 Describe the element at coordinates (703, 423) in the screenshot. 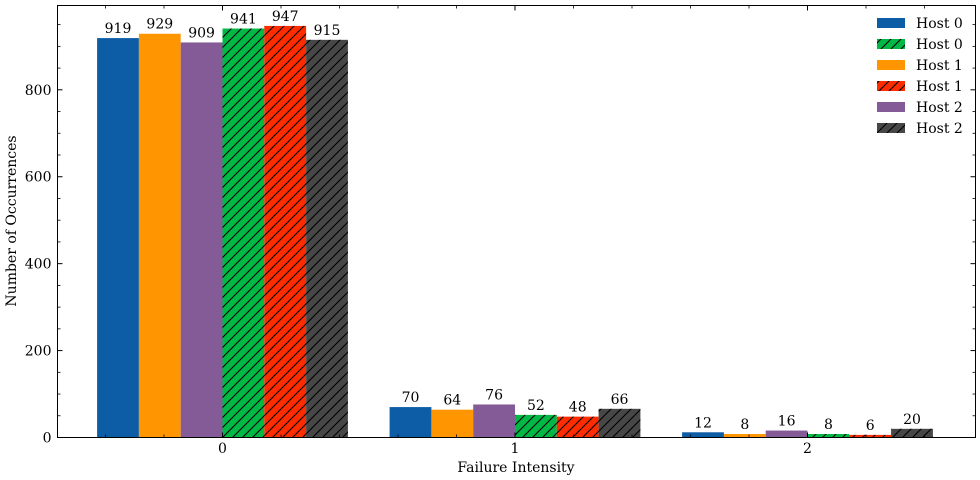

I see `data-label-series-0-cat-2: 12` at that location.